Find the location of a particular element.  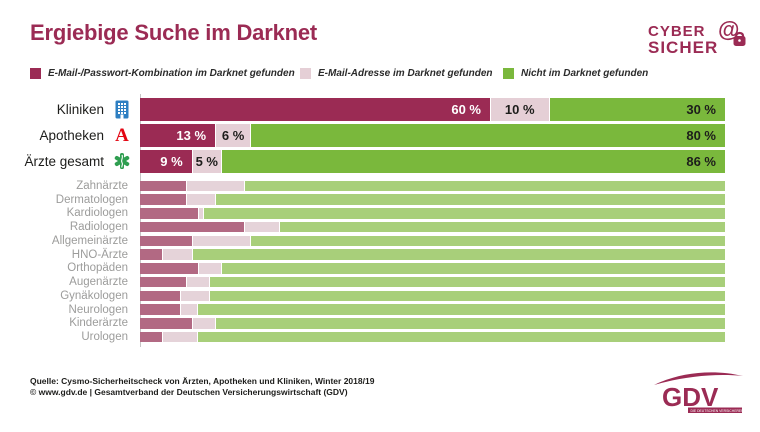

gdv-swoosh-icon is located at coordinates (698, 378).